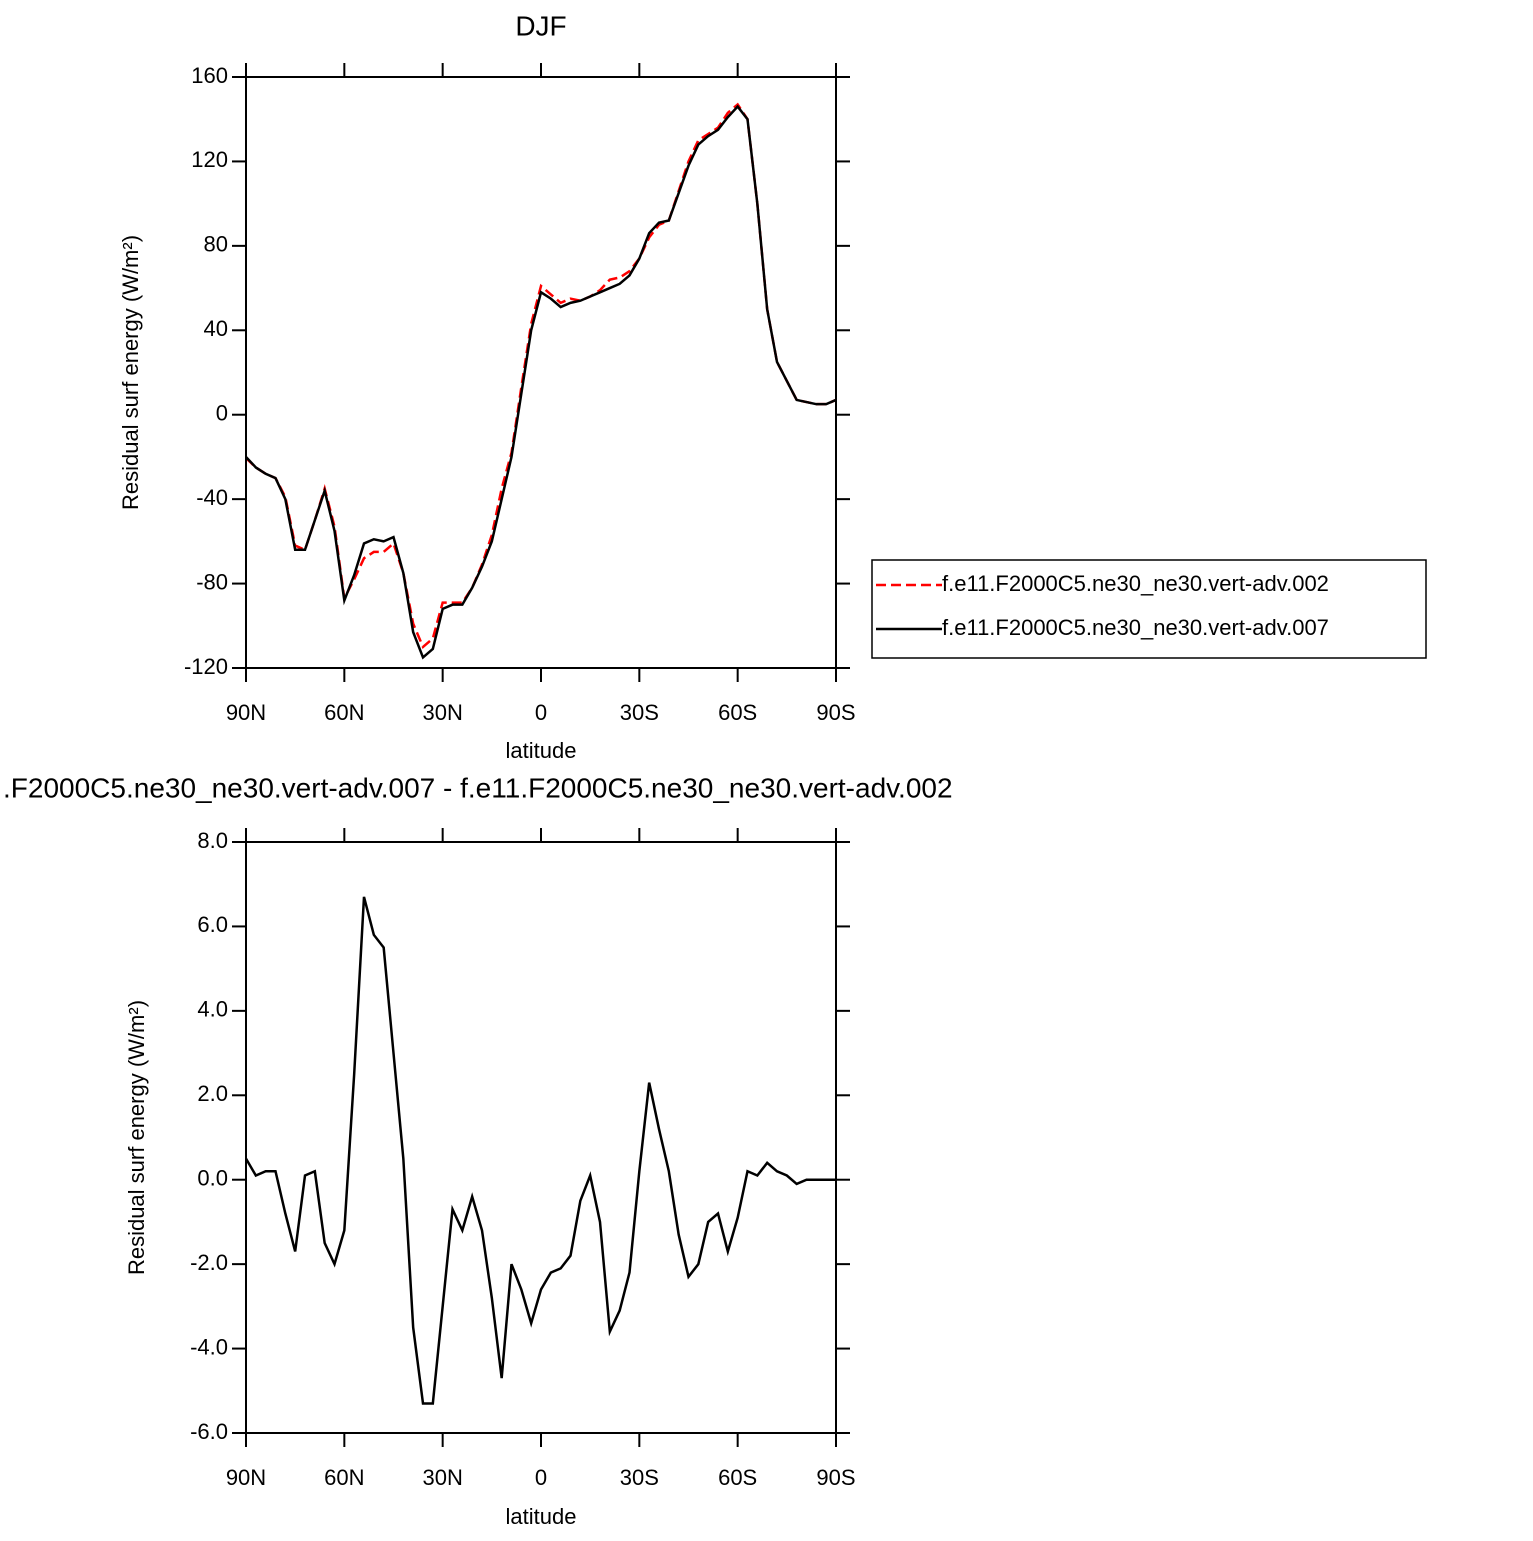  Describe the element at coordinates (209, 159) in the screenshot. I see `y-tick-label: 120` at that location.